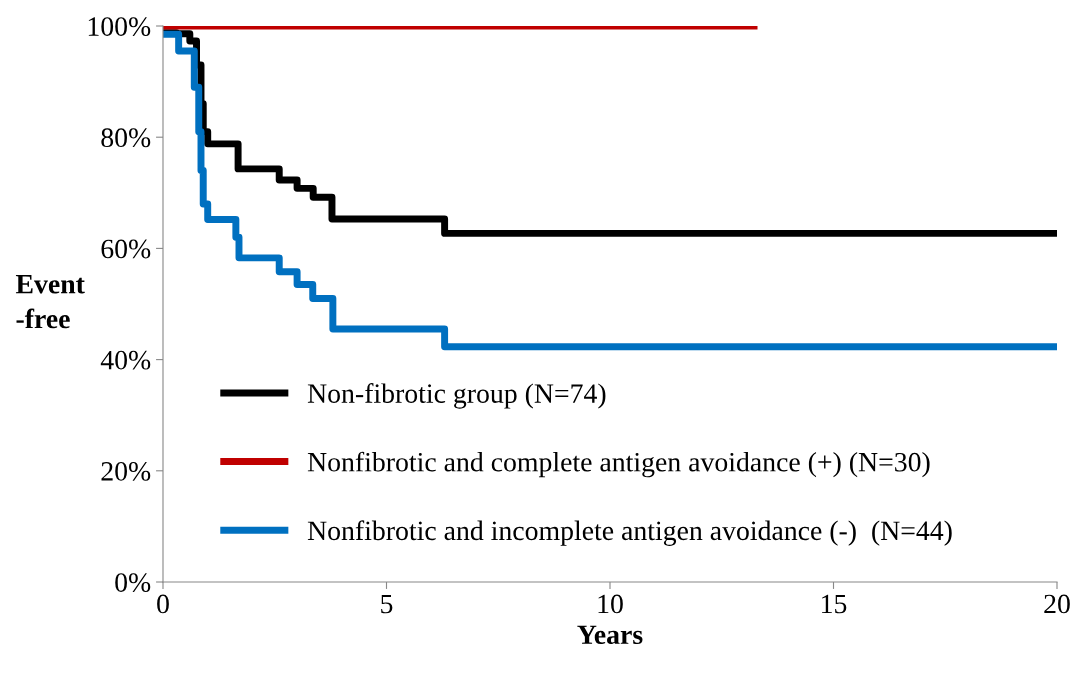 This screenshot has height=675, width=1073. Describe the element at coordinates (126, 471) in the screenshot. I see `y-tick-label: 20%` at that location.